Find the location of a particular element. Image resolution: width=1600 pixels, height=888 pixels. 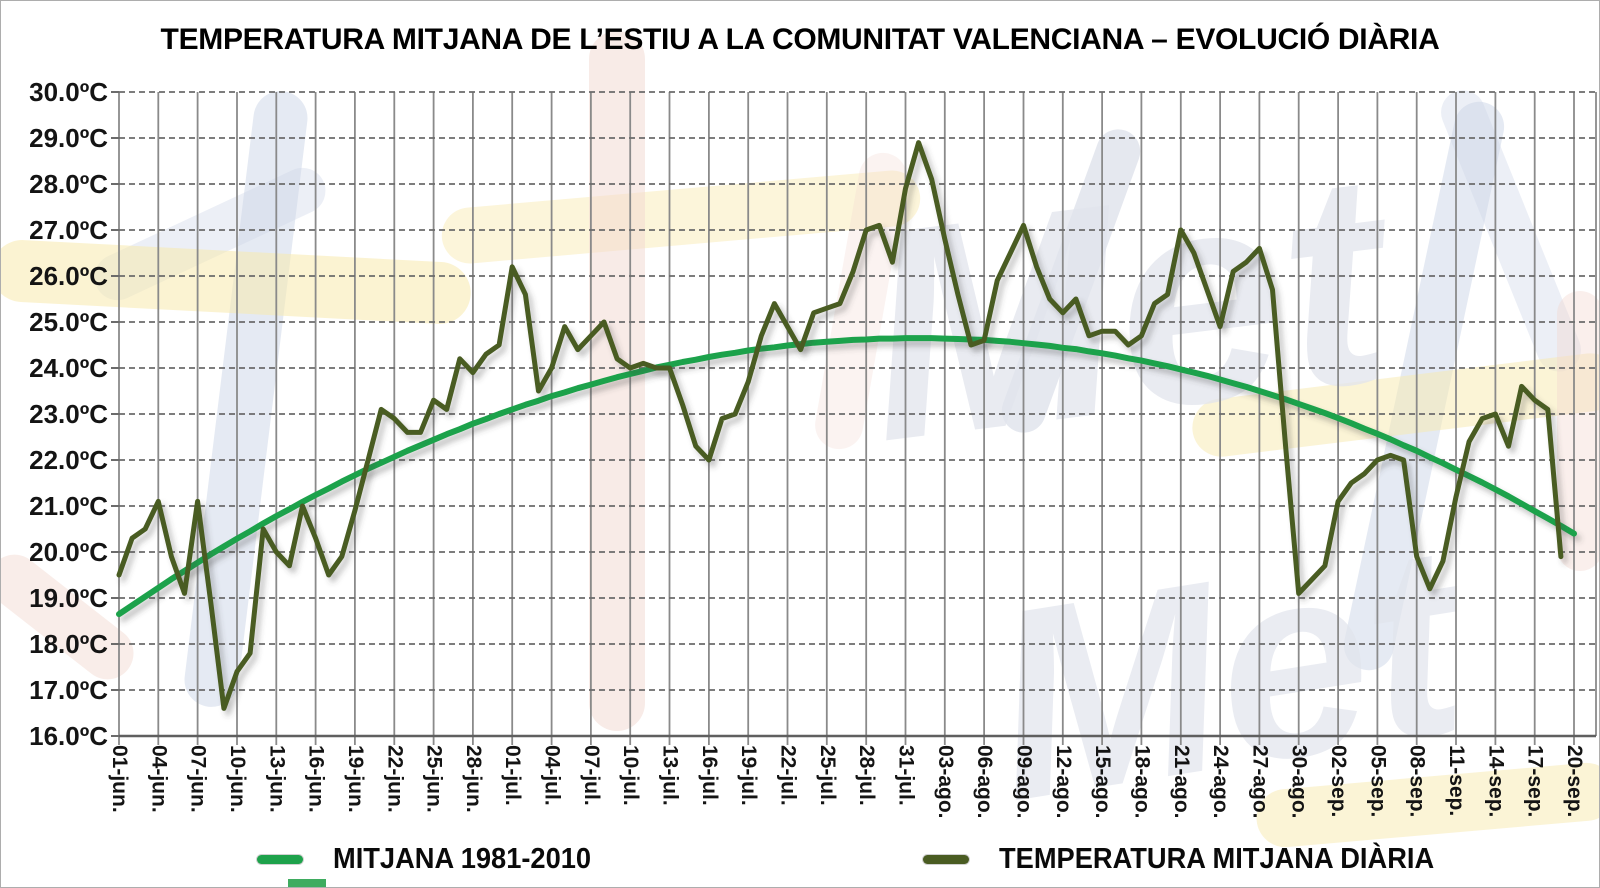

x-tick-label: 01-jul. is located at coordinates (512, 775).